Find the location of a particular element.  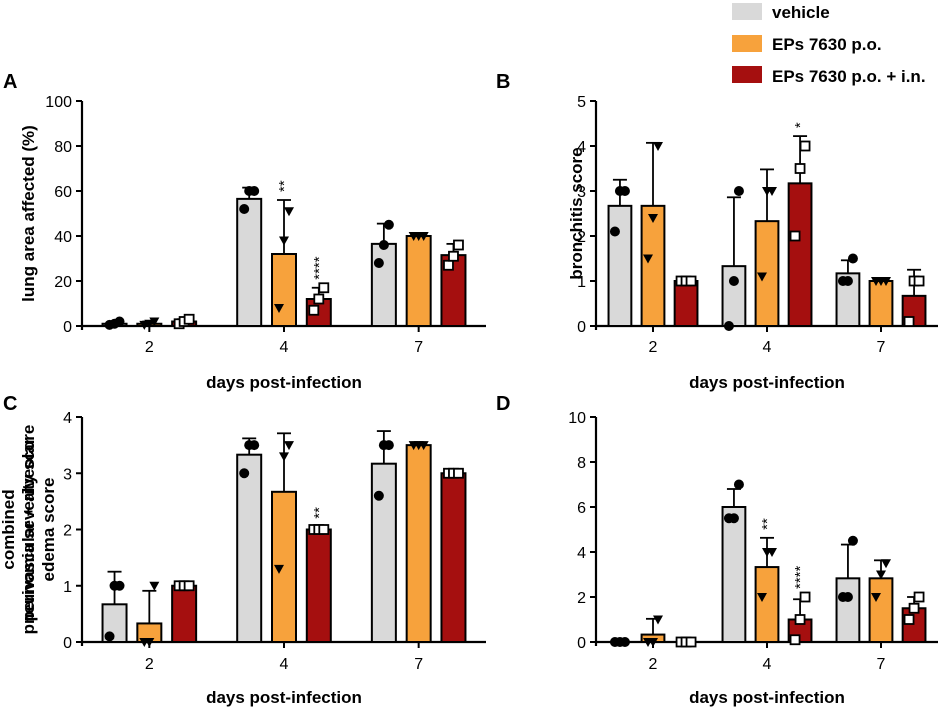

panel-letter-d: D is located at coordinates (503, 404).